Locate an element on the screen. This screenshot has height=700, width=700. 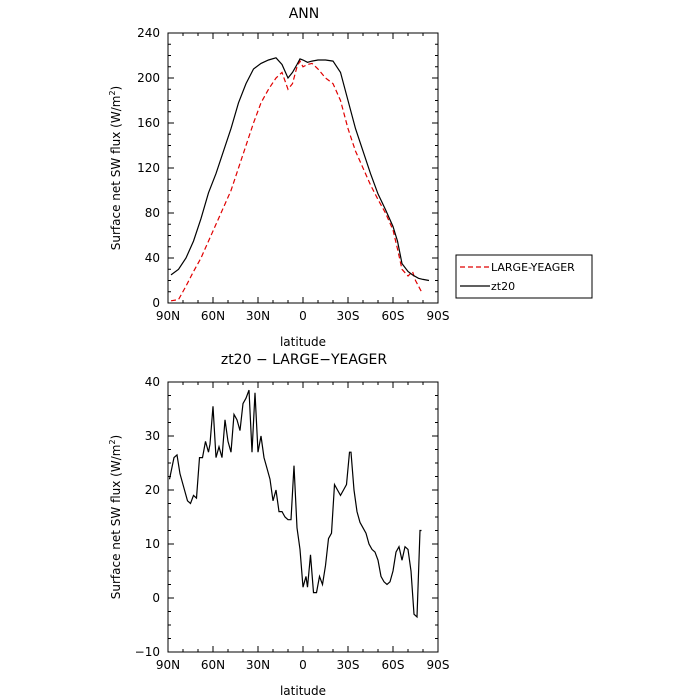
chart-1-legend: LARGE-YEAGER zt20 is located at coordinates (524, 276).